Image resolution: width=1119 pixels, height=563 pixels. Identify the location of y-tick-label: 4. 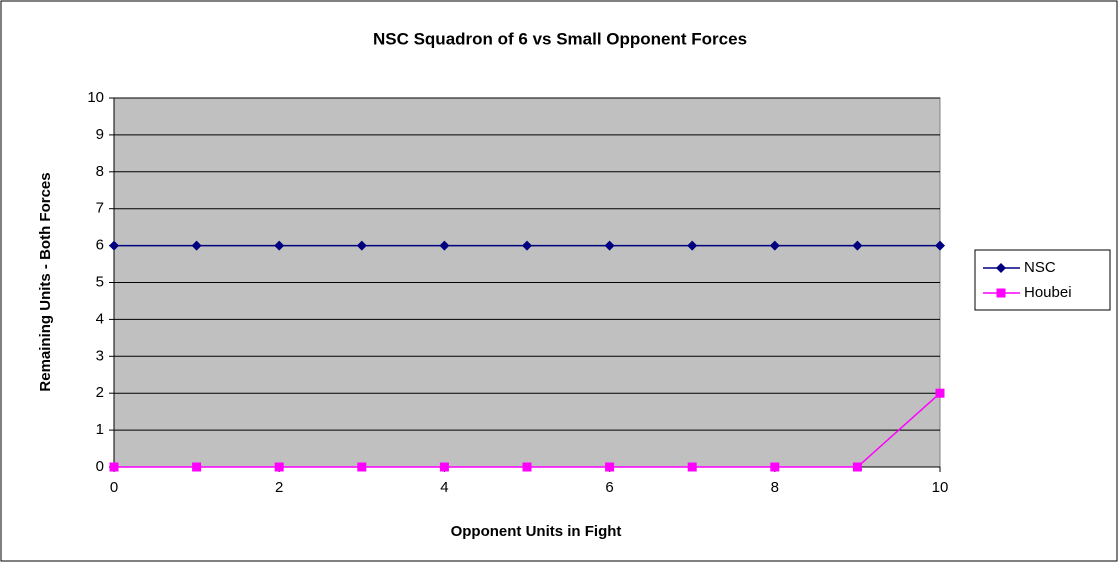
(100, 318).